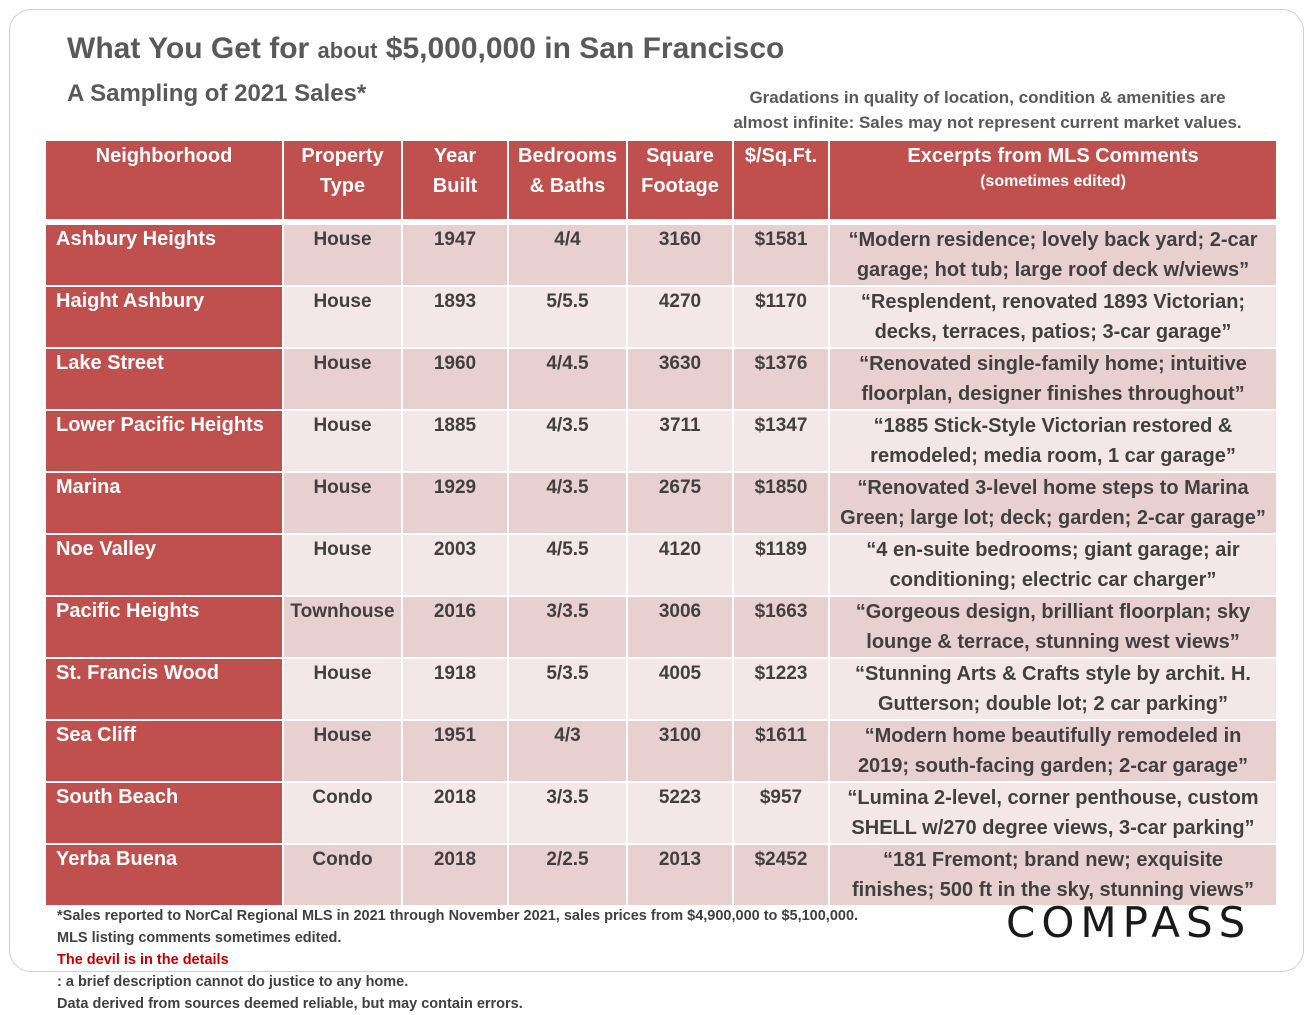 This screenshot has height=1015, width=1313. I want to click on square-footage-cell: 2013, so click(680, 875).